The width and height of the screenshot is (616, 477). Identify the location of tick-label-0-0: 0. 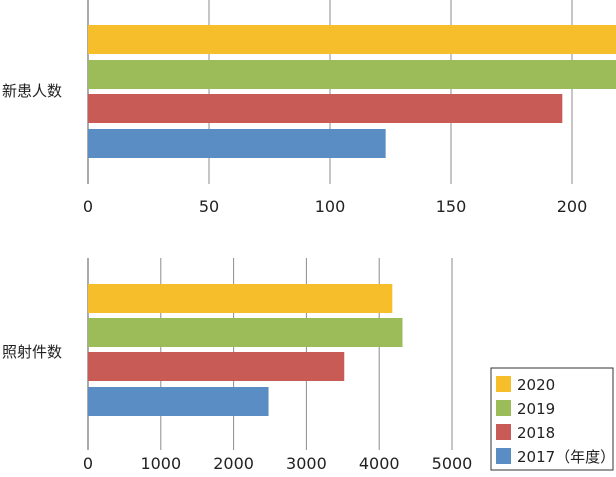
(88, 206).